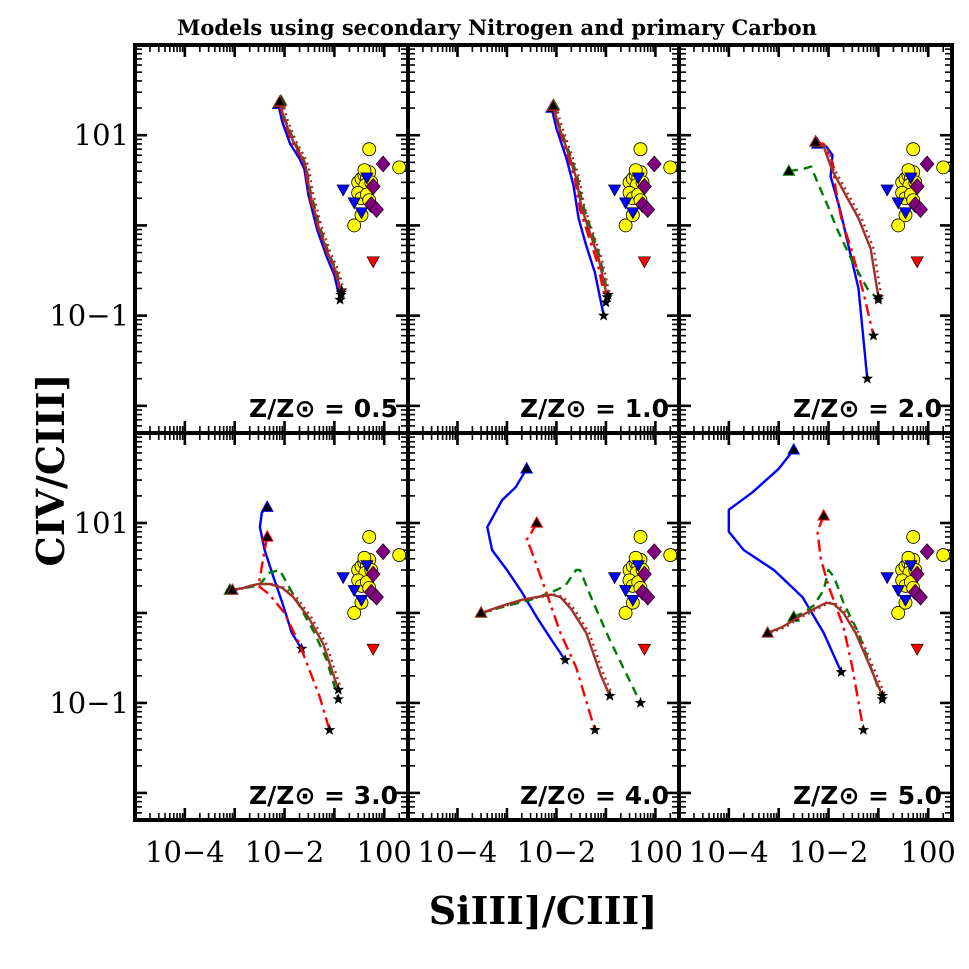 Image resolution: width=969 pixels, height=969 pixels. What do you see at coordinates (323, 795) in the screenshot?
I see `panel-metallicity-label: Z/Z⊙ = 3.0` at bounding box center [323, 795].